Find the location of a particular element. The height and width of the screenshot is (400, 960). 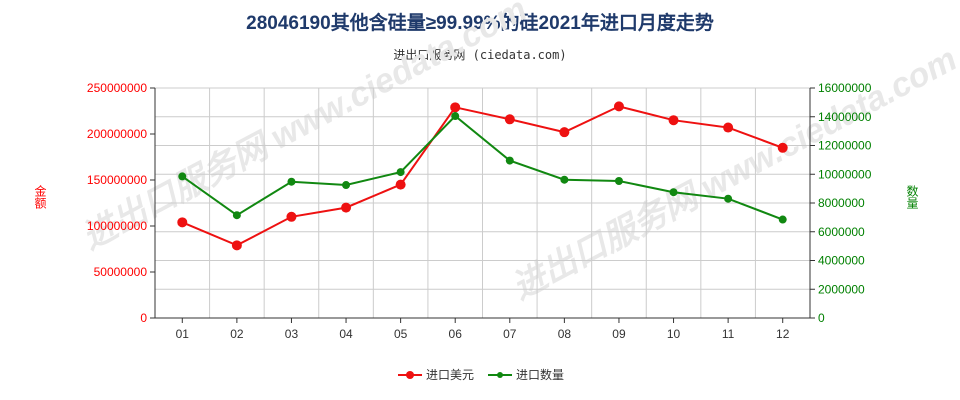

y-right-tick-label: 10000000 is located at coordinates (845, 174).